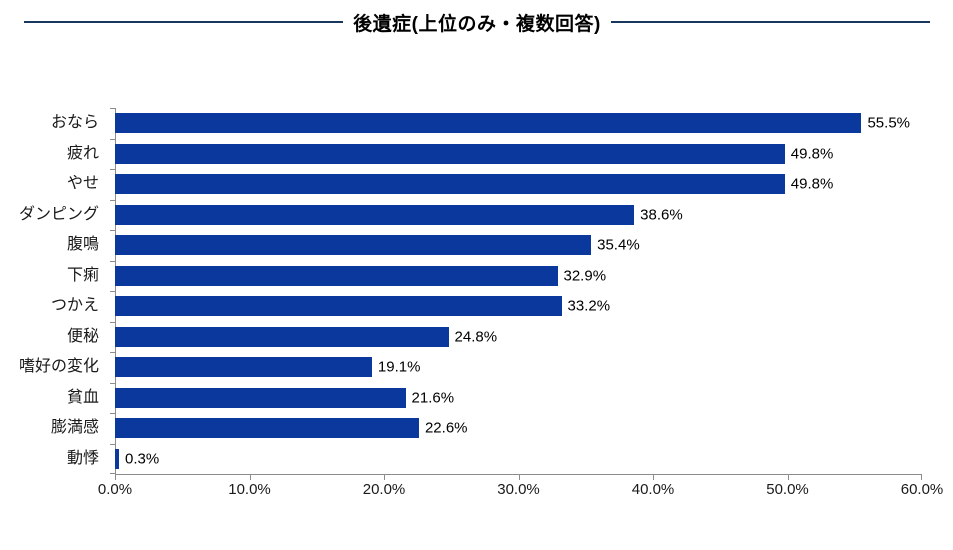 The height and width of the screenshot is (550, 953). Describe the element at coordinates (82, 153) in the screenshot. I see `category-label: 疲れ` at that location.